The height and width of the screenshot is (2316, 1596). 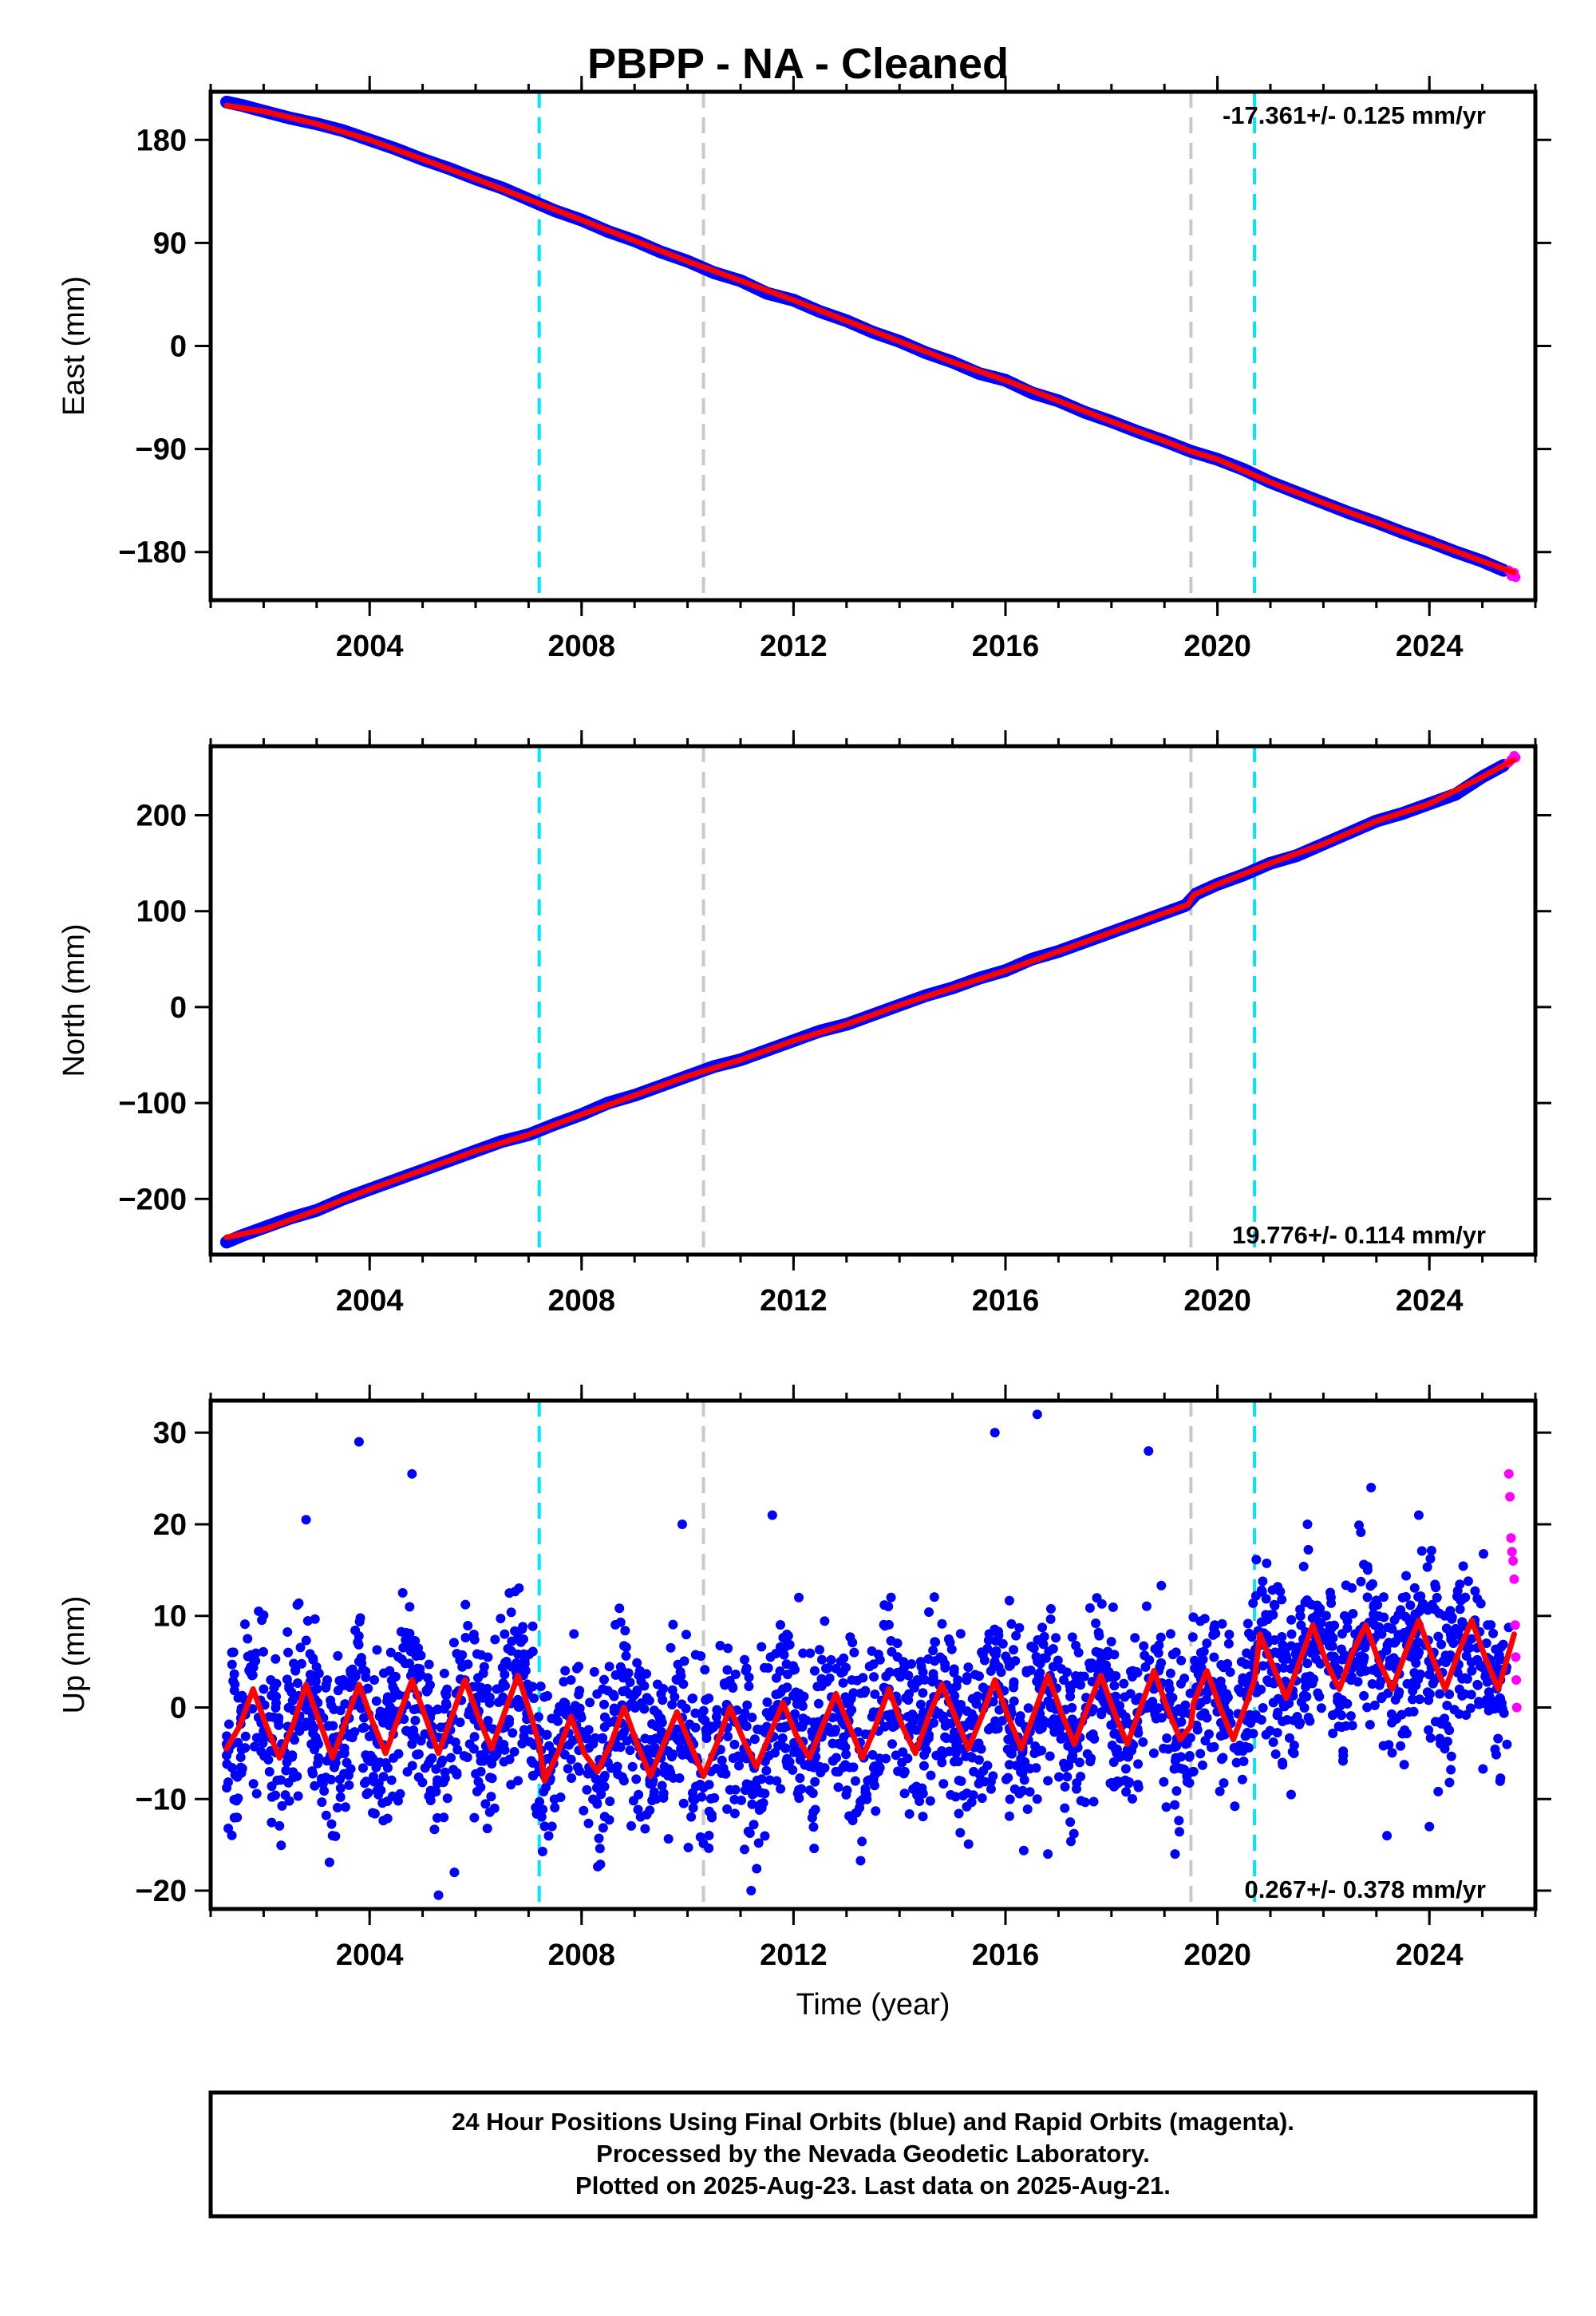 What do you see at coordinates (74, 1655) in the screenshot?
I see `y-axis-label: Up (mm)` at bounding box center [74, 1655].